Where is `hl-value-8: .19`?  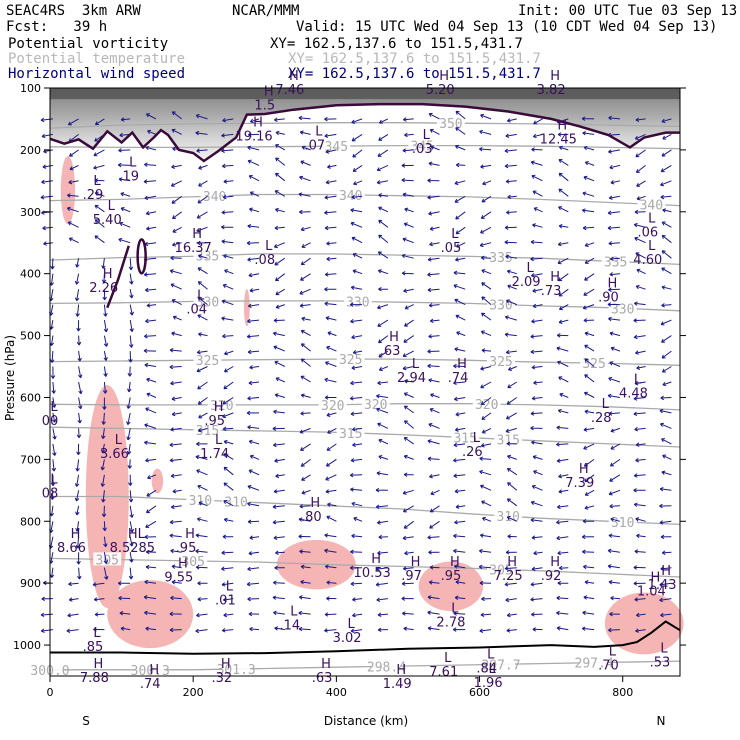
hl-value-8: .19 is located at coordinates (128, 177).